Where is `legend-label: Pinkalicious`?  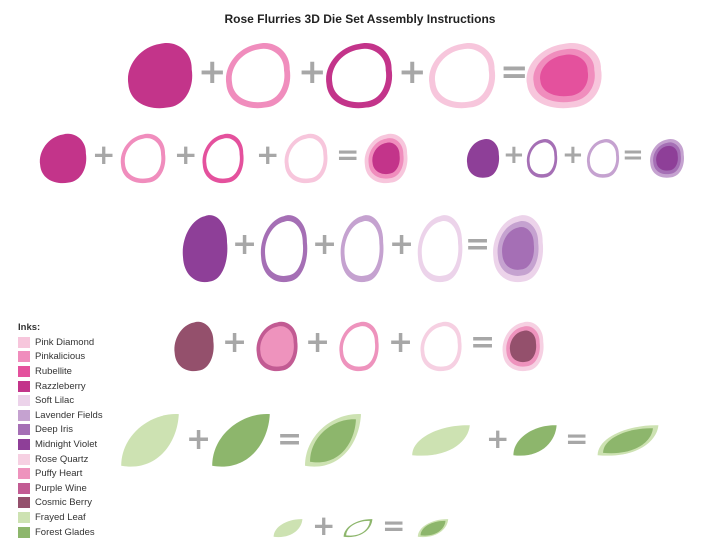
legend-label: Pinkalicious is located at coordinates (60, 357).